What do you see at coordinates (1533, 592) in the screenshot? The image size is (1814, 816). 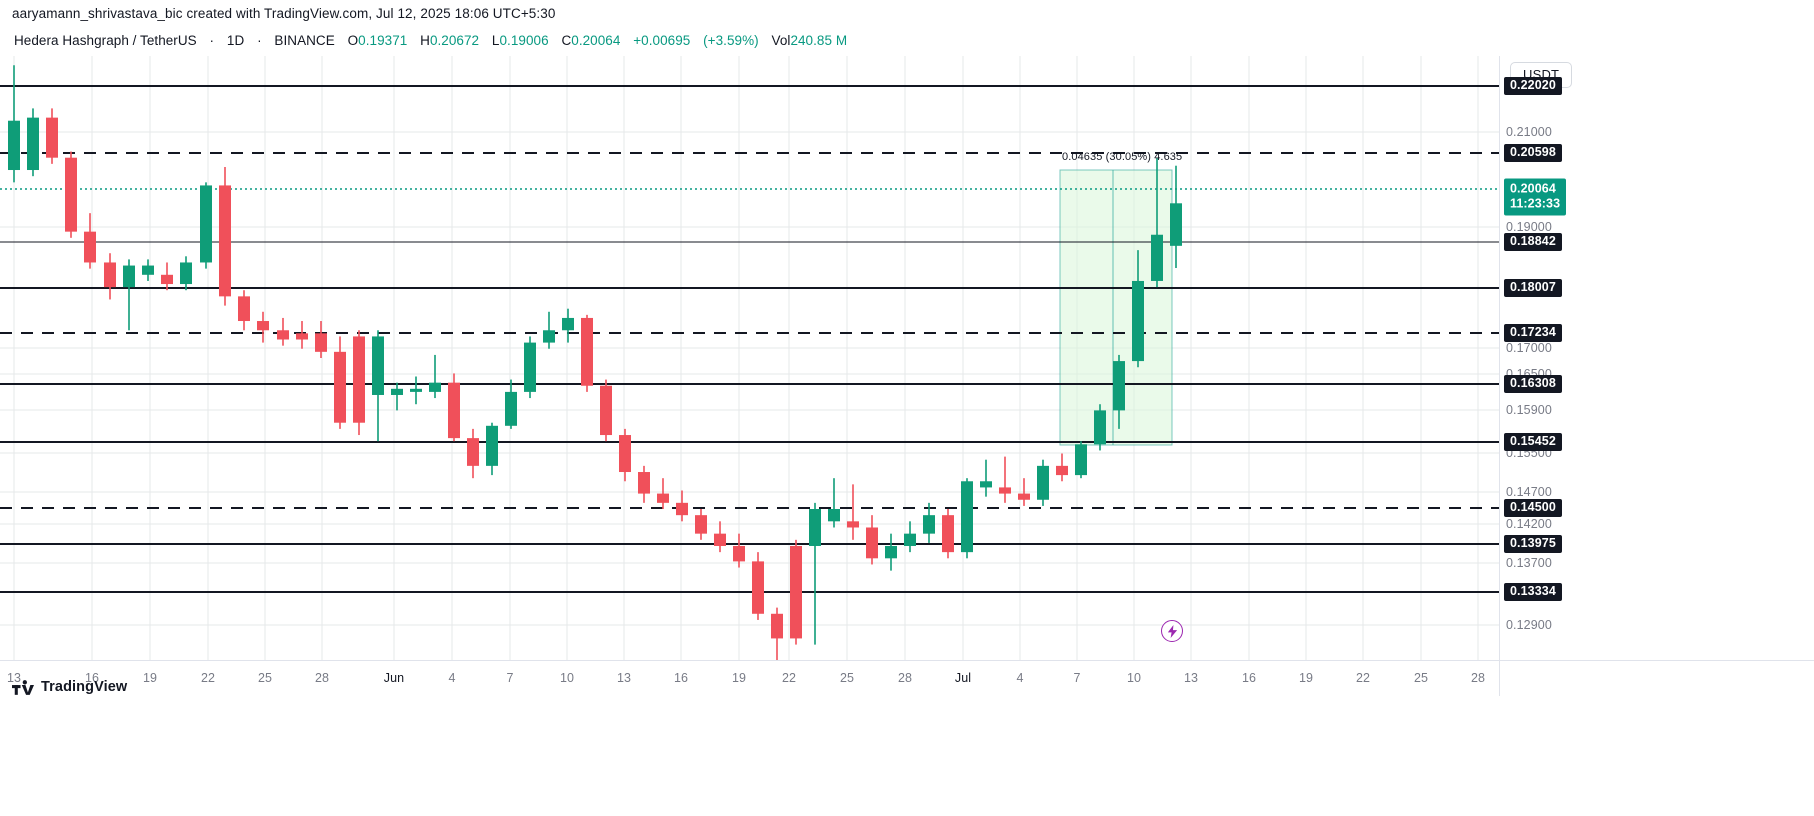 I see `price-level-badge: 0.13334` at bounding box center [1533, 592].